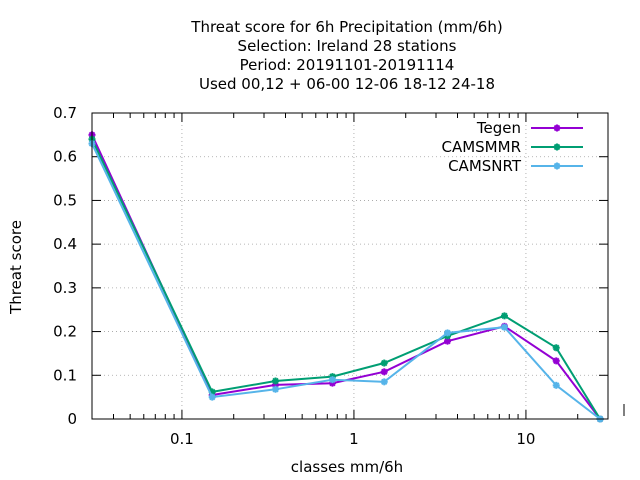  Describe the element at coordinates (65, 332) in the screenshot. I see `y-tick-label: 0.2` at that location.